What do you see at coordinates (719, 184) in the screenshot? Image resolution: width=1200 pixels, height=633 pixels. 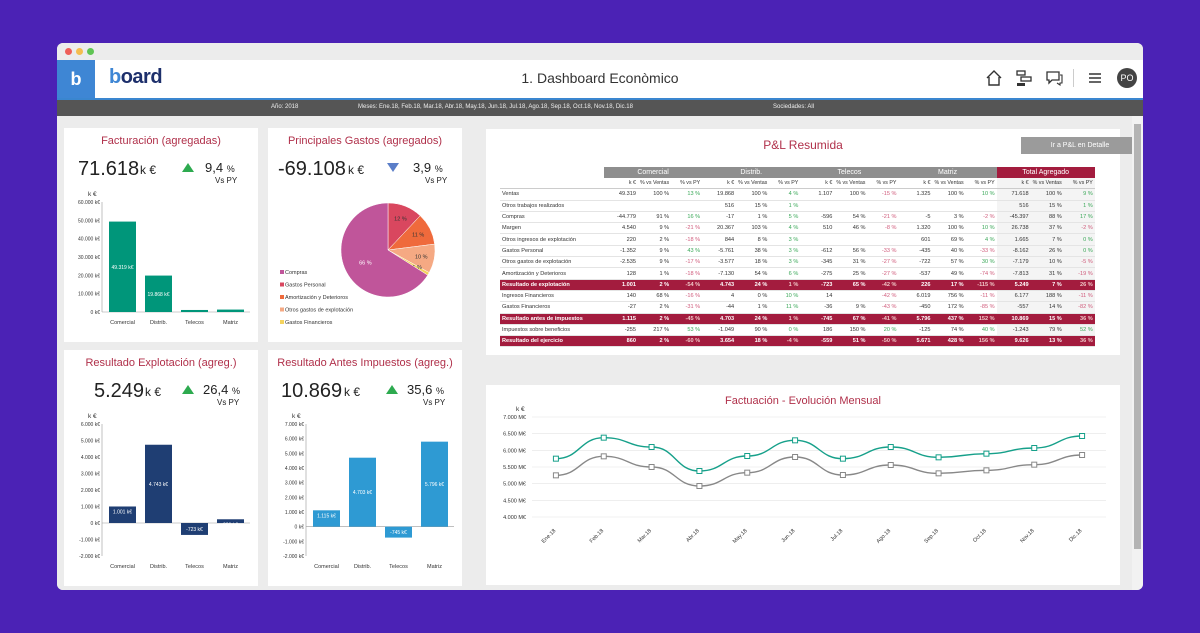 I see `column-header: k €` at bounding box center [719, 184].